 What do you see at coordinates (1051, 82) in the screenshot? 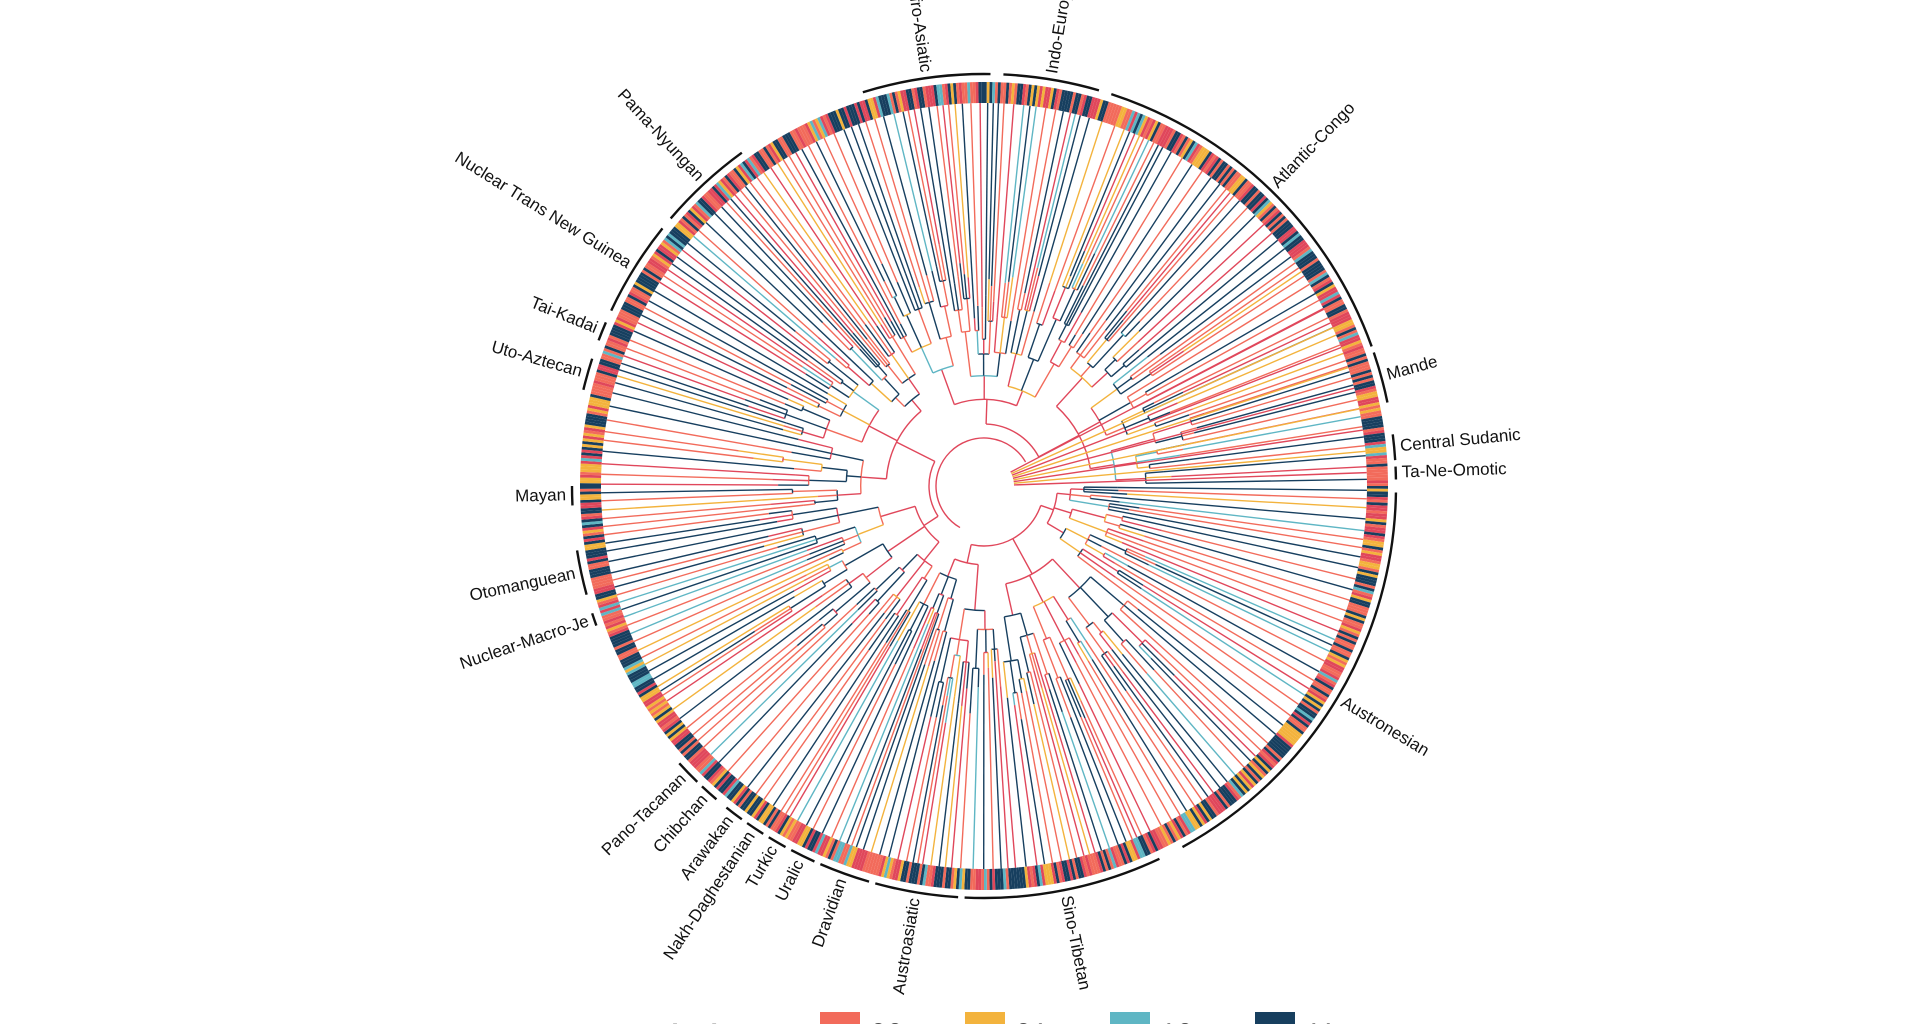
I see `family-bar-indo-european` at bounding box center [1051, 82].